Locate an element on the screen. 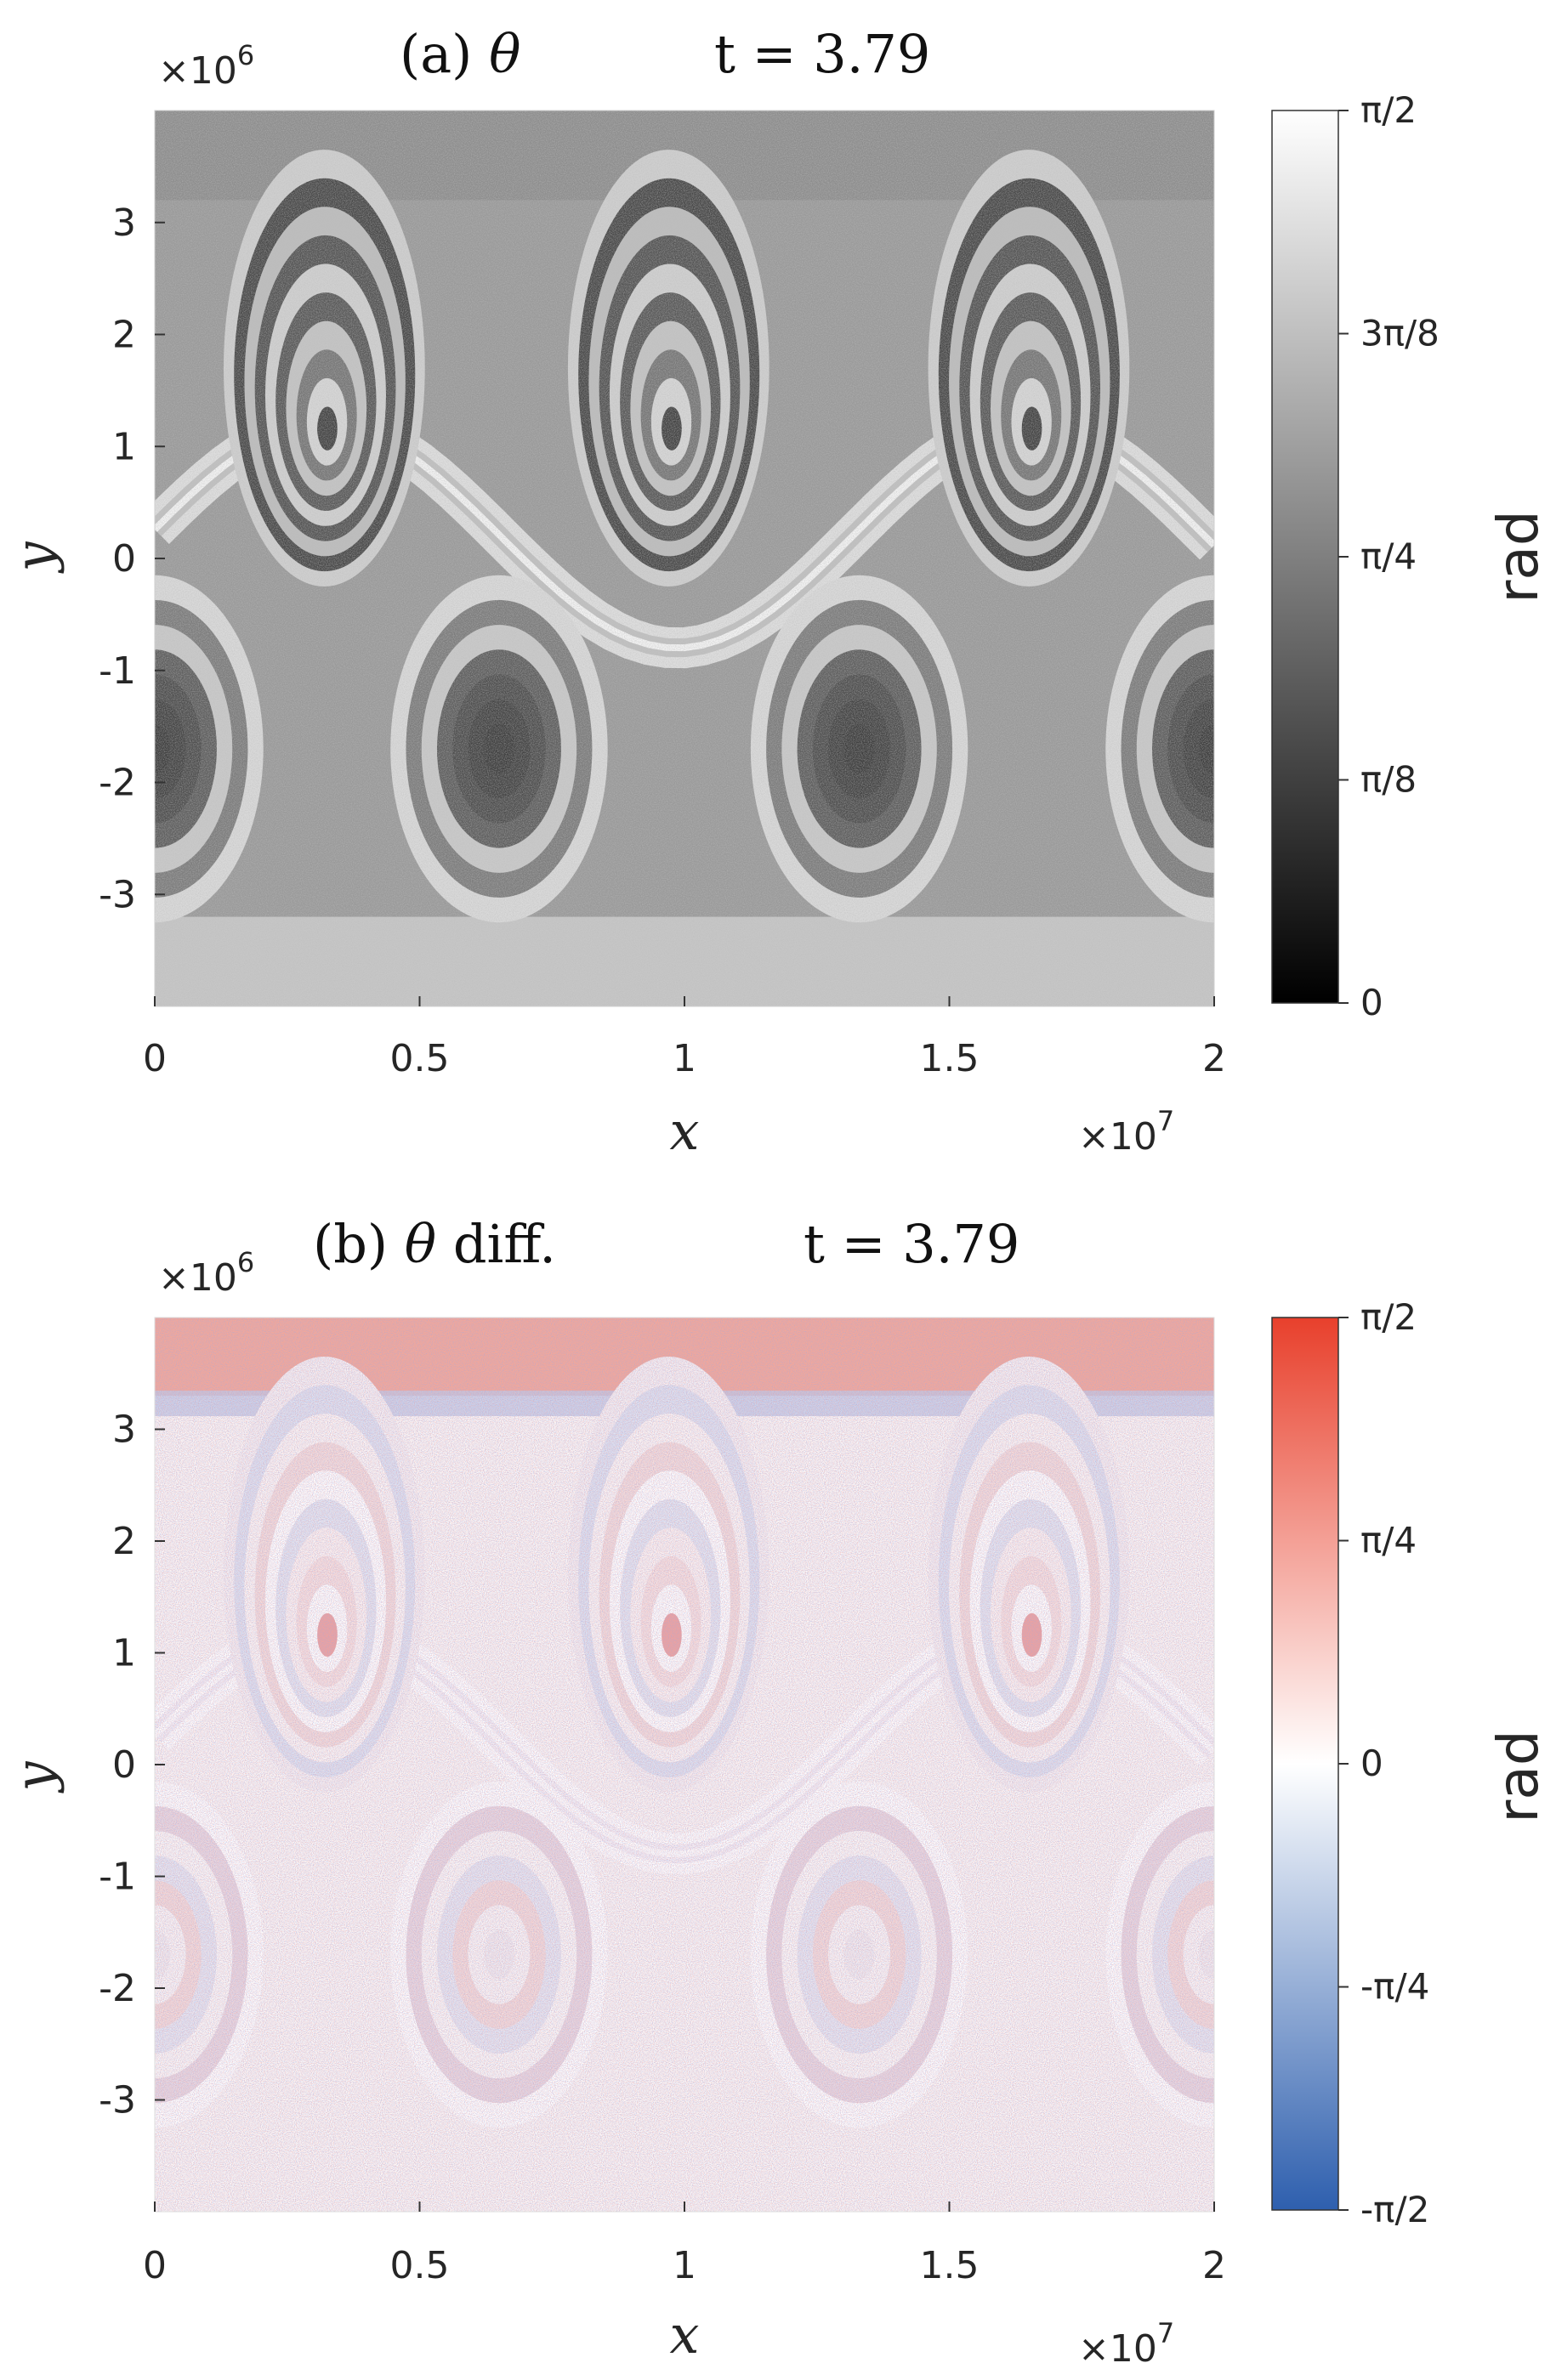  chart-title-b: (b) θ diff. is located at coordinates (434, 1244).